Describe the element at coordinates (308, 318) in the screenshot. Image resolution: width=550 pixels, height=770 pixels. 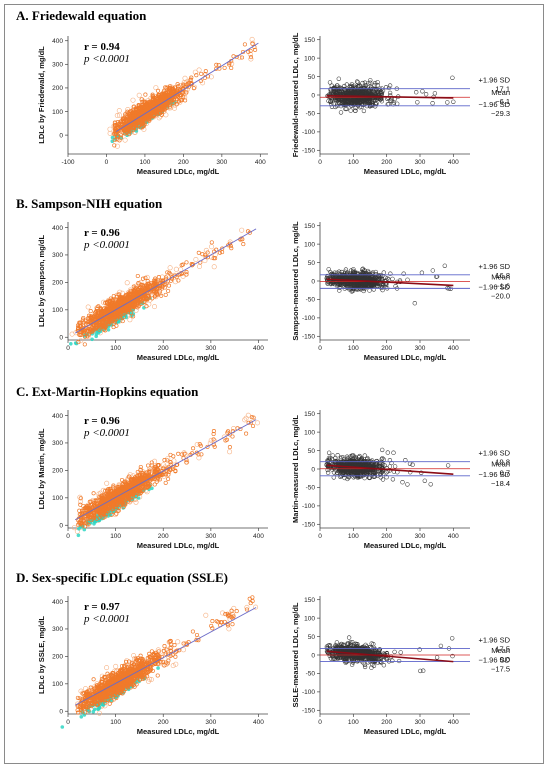
I see `y-tick-label: -100` at that location.